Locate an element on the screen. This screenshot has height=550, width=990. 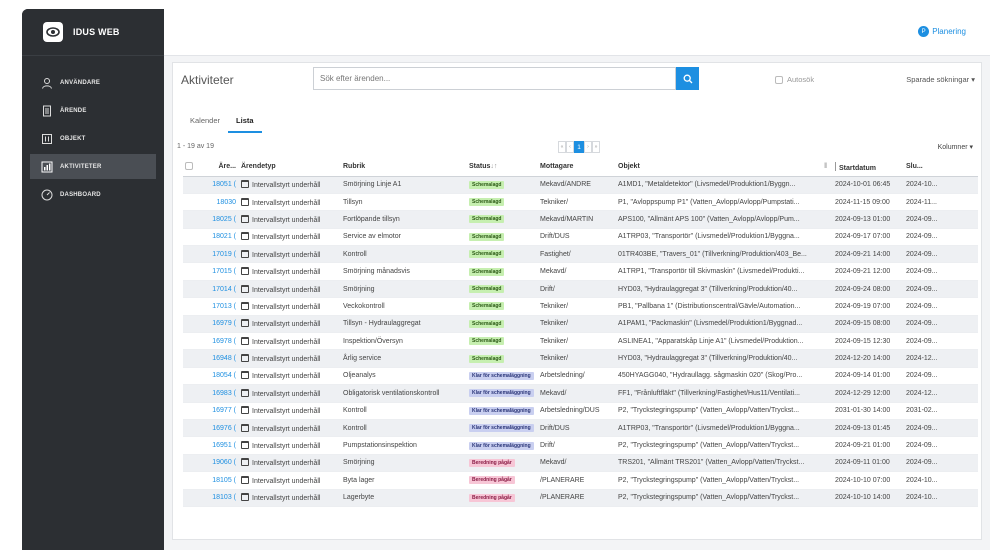
arende-link: 16976 ( is located at coordinates (220, 428).